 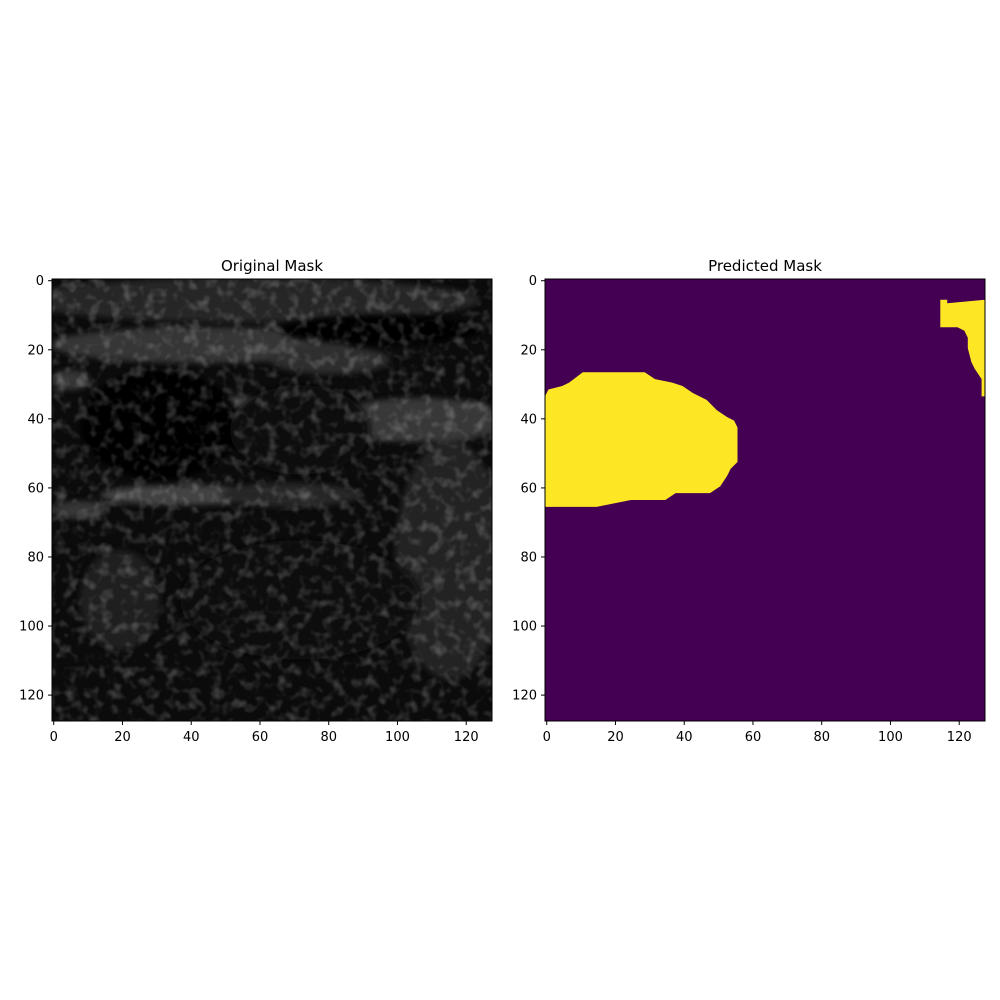 I want to click on panel-title-original: Original Mask, so click(x=272, y=266).